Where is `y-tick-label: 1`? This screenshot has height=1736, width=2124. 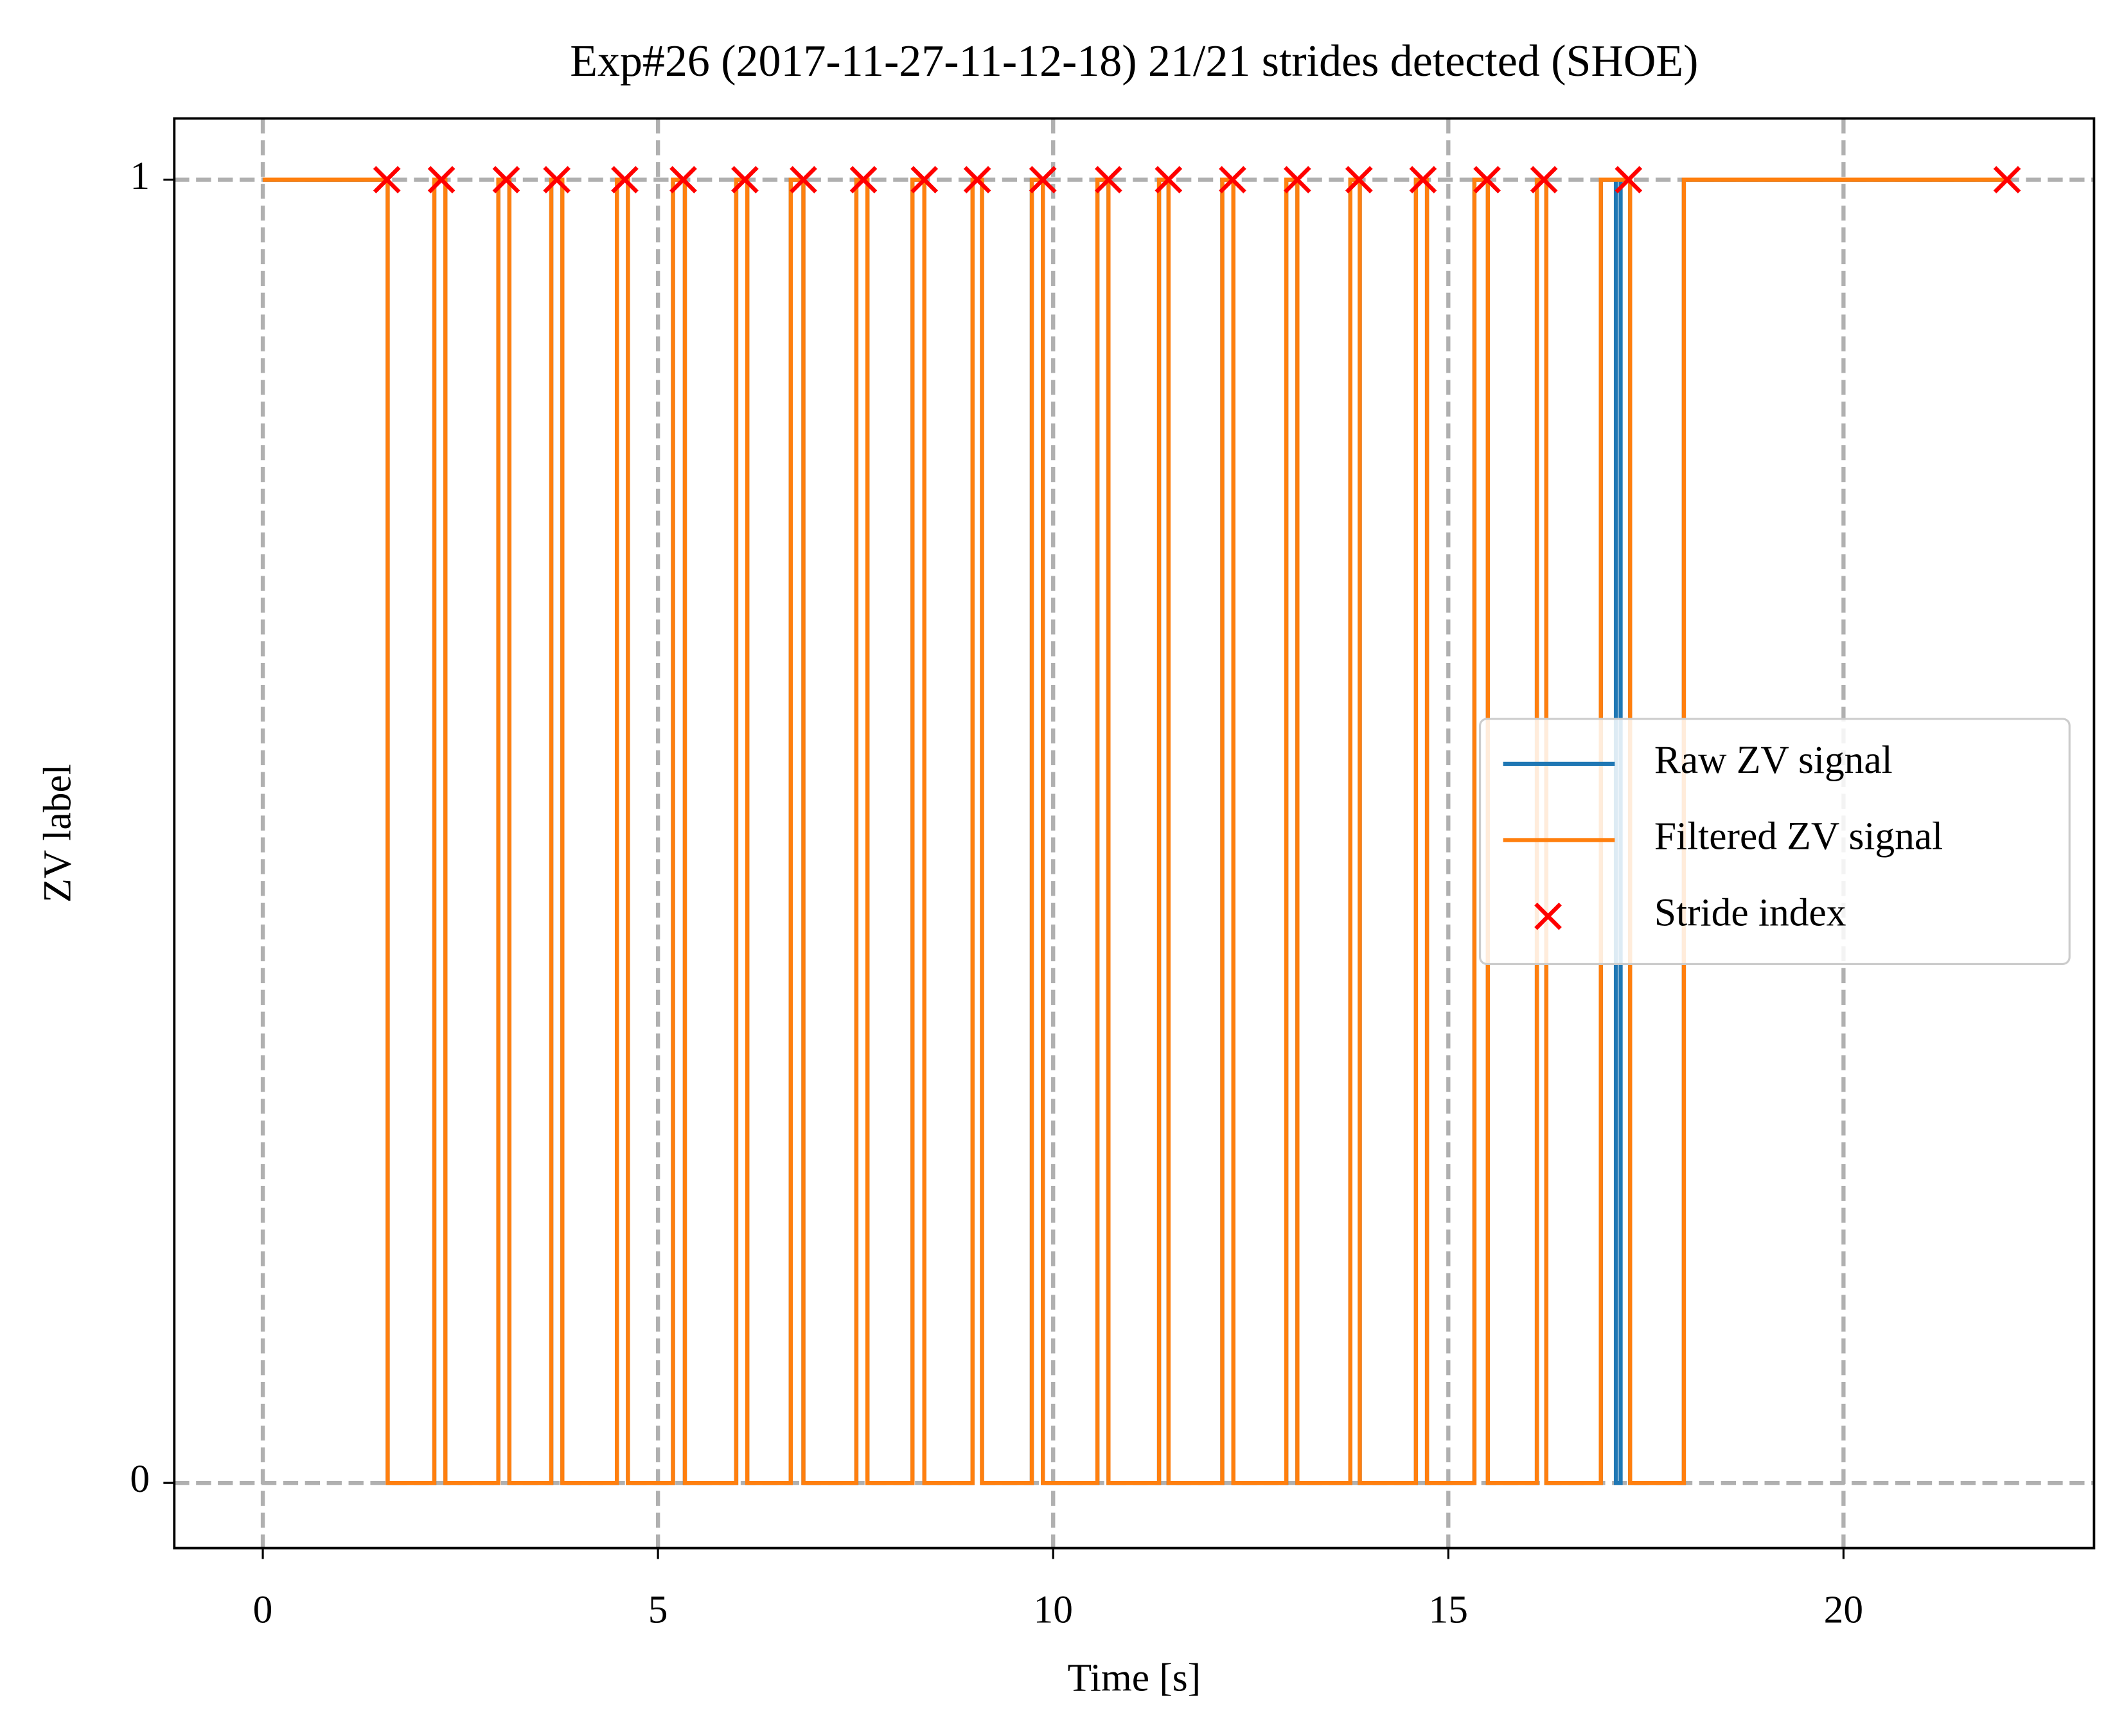 y-tick-label: 1 is located at coordinates (140, 176).